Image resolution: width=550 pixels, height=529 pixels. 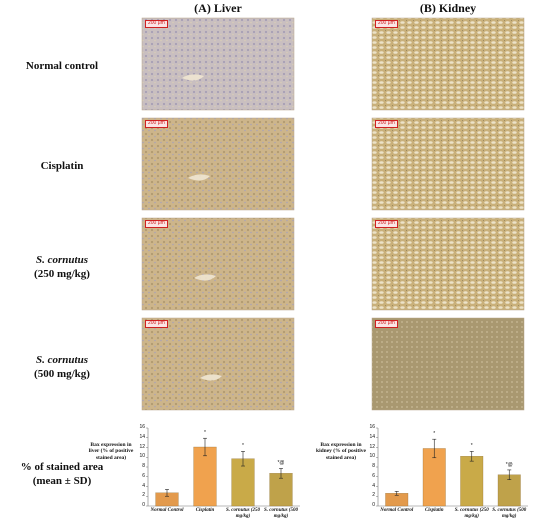 What do you see at coordinates (472, 481) in the screenshot?
I see `bar` at bounding box center [472, 481].